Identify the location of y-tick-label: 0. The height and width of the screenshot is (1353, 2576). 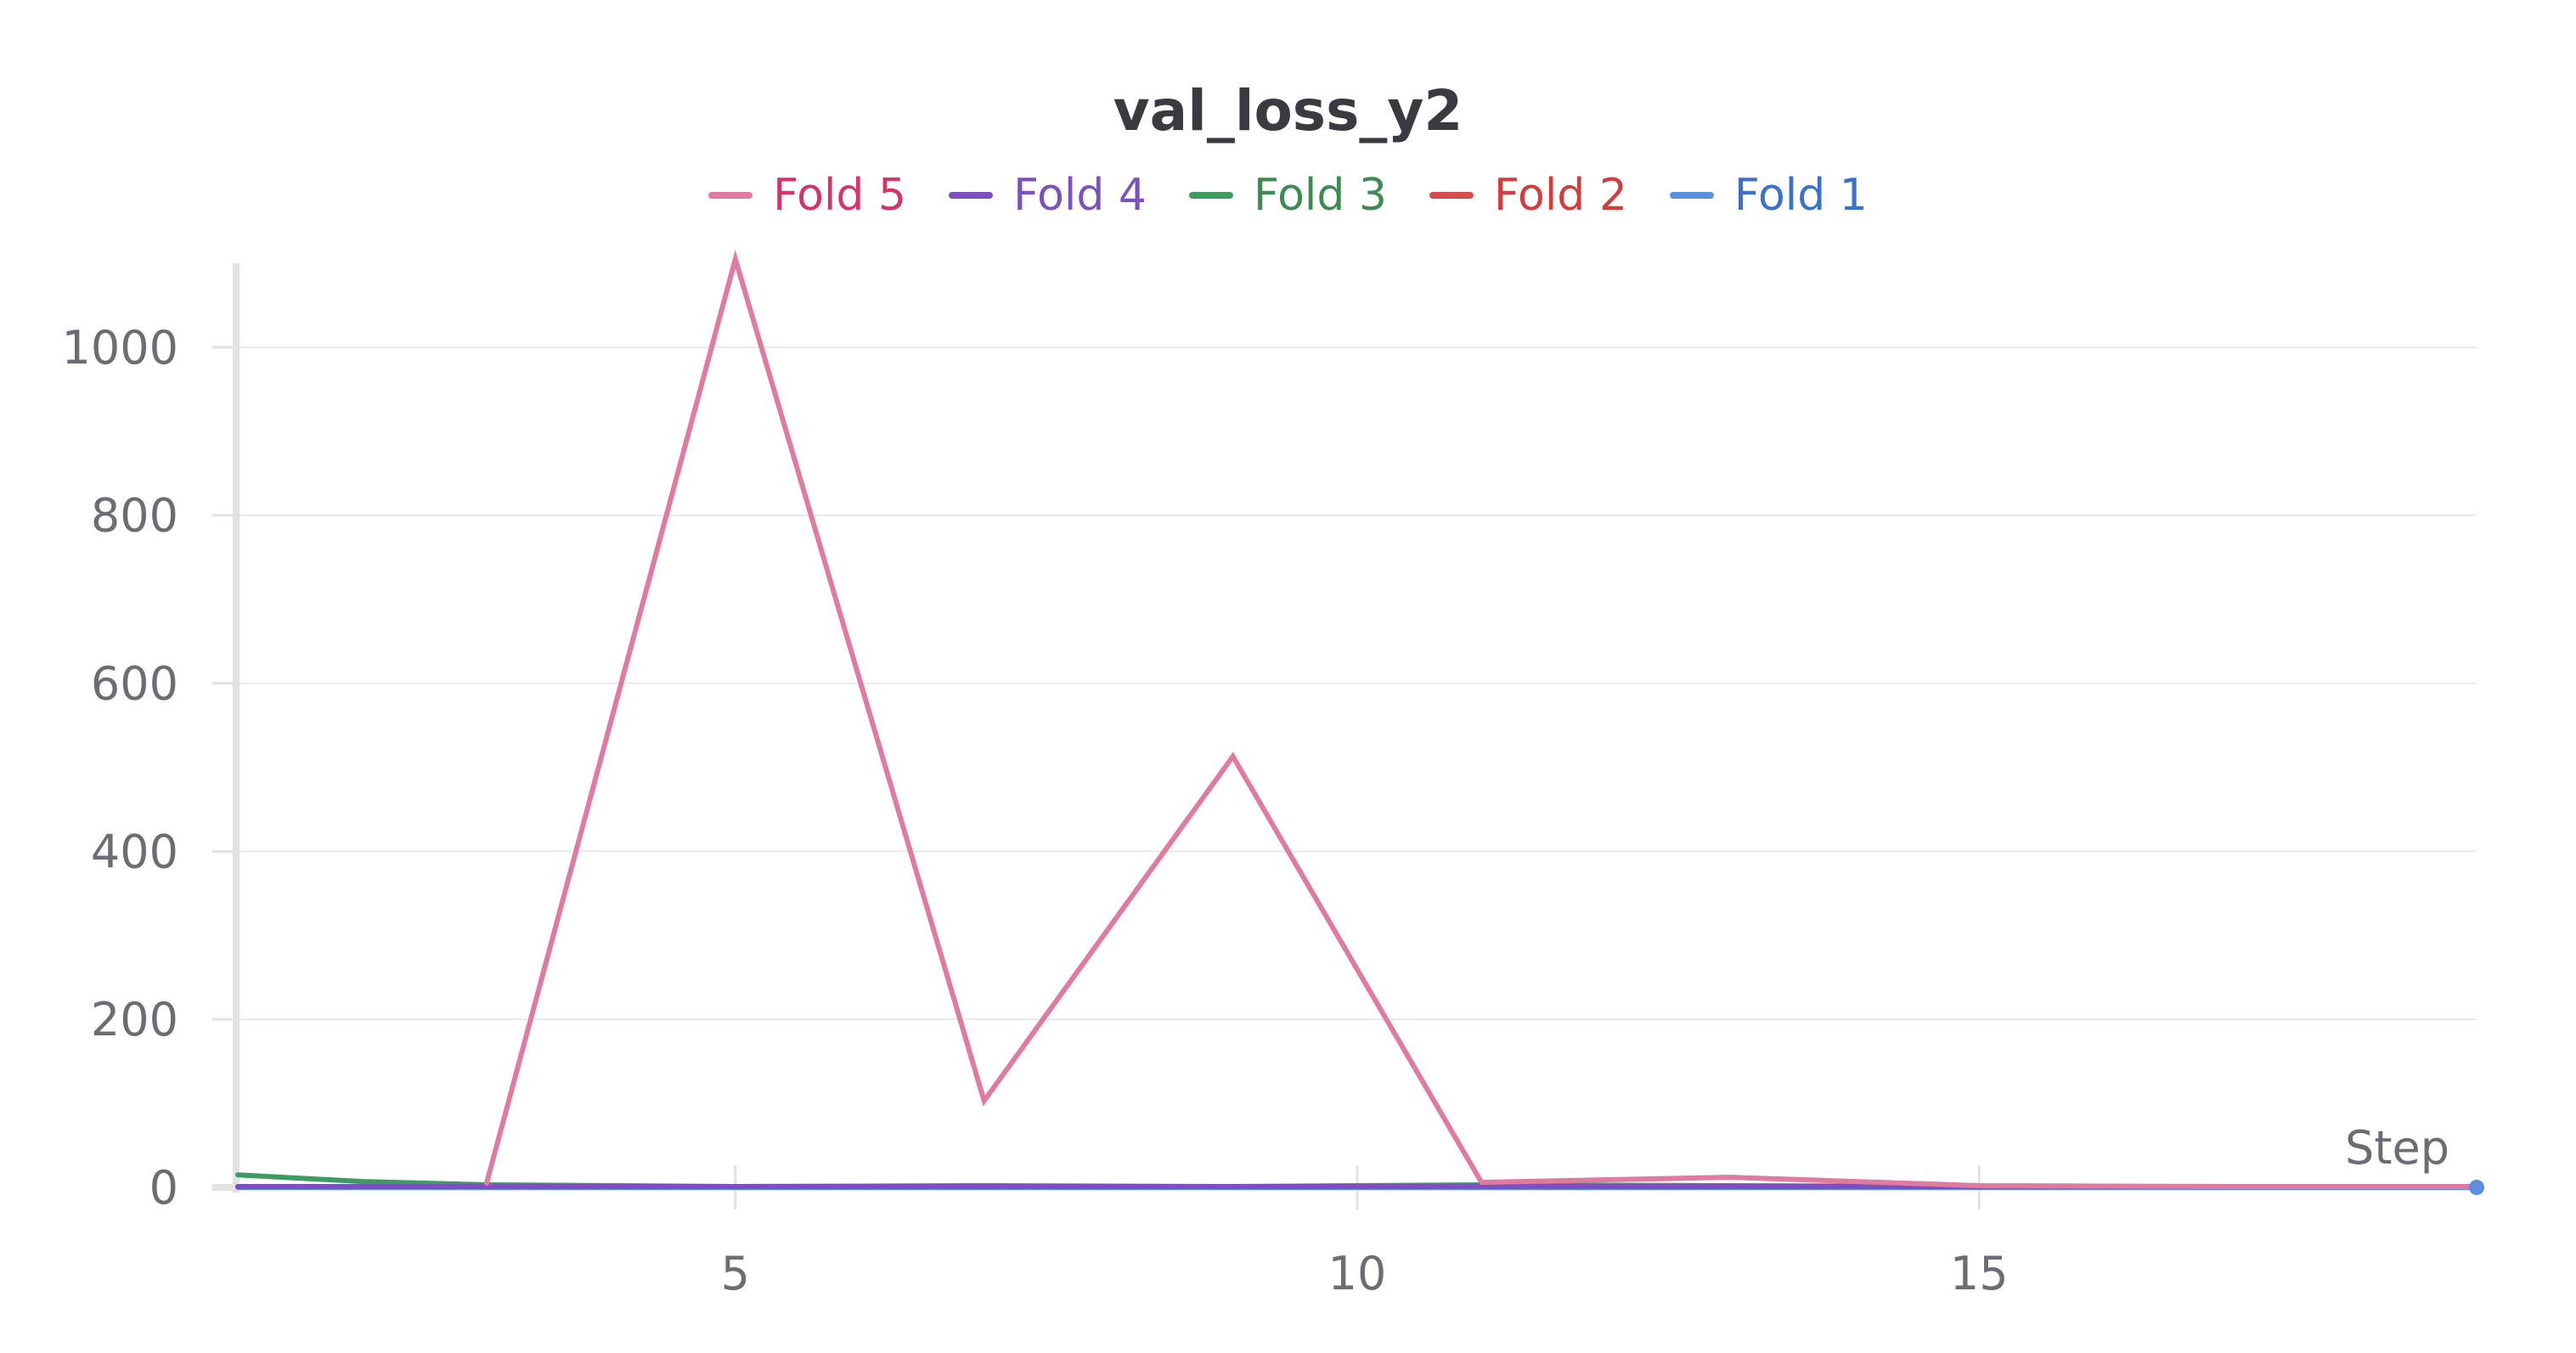
(163, 1188).